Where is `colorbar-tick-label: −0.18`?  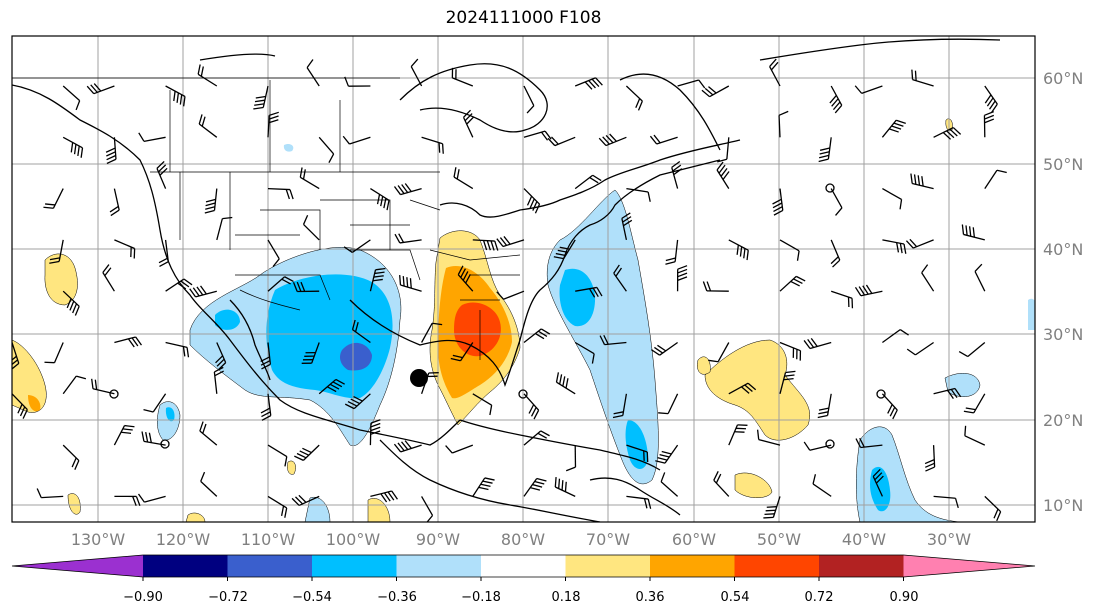
colorbar-tick-label: −0.18 is located at coordinates (481, 597).